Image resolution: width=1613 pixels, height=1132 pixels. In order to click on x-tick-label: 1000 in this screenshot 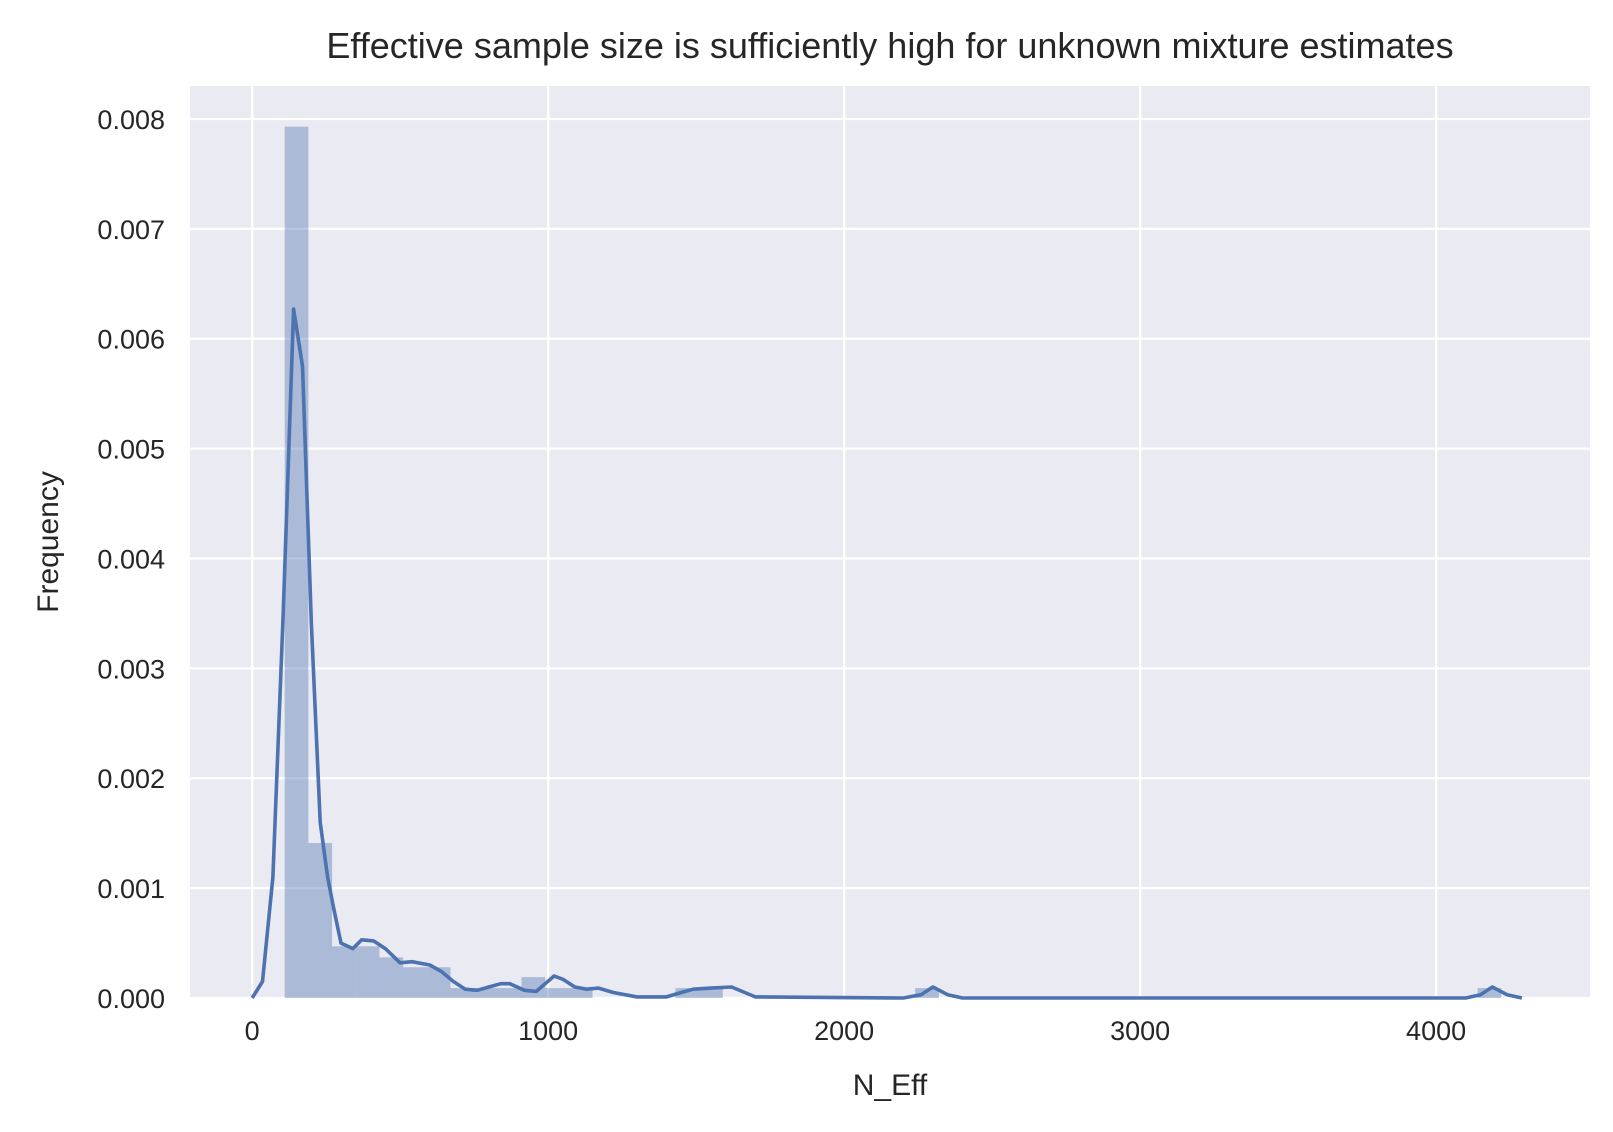, I will do `click(548, 1031)`.